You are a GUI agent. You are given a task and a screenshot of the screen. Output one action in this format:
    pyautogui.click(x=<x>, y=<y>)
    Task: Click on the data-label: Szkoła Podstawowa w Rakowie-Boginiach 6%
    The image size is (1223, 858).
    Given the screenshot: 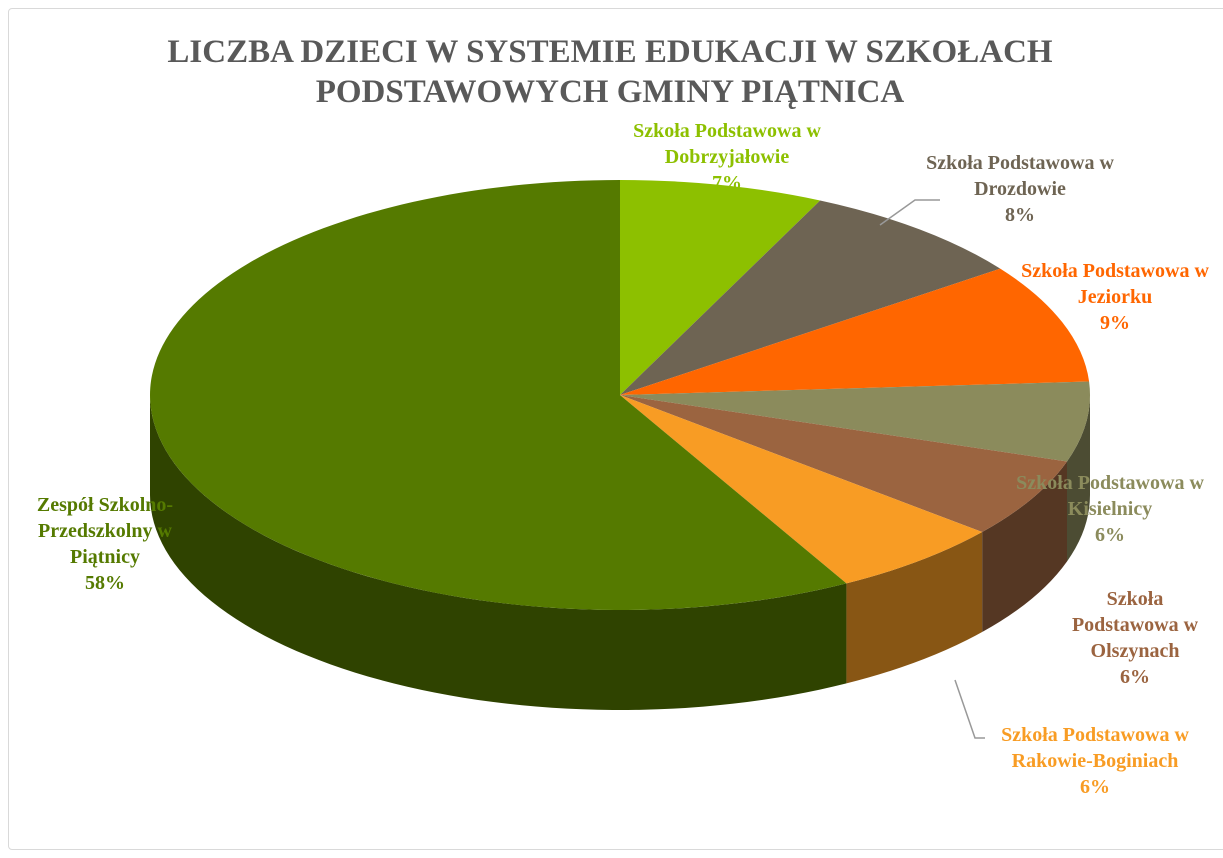 What is the action you would take?
    pyautogui.click(x=1095, y=761)
    